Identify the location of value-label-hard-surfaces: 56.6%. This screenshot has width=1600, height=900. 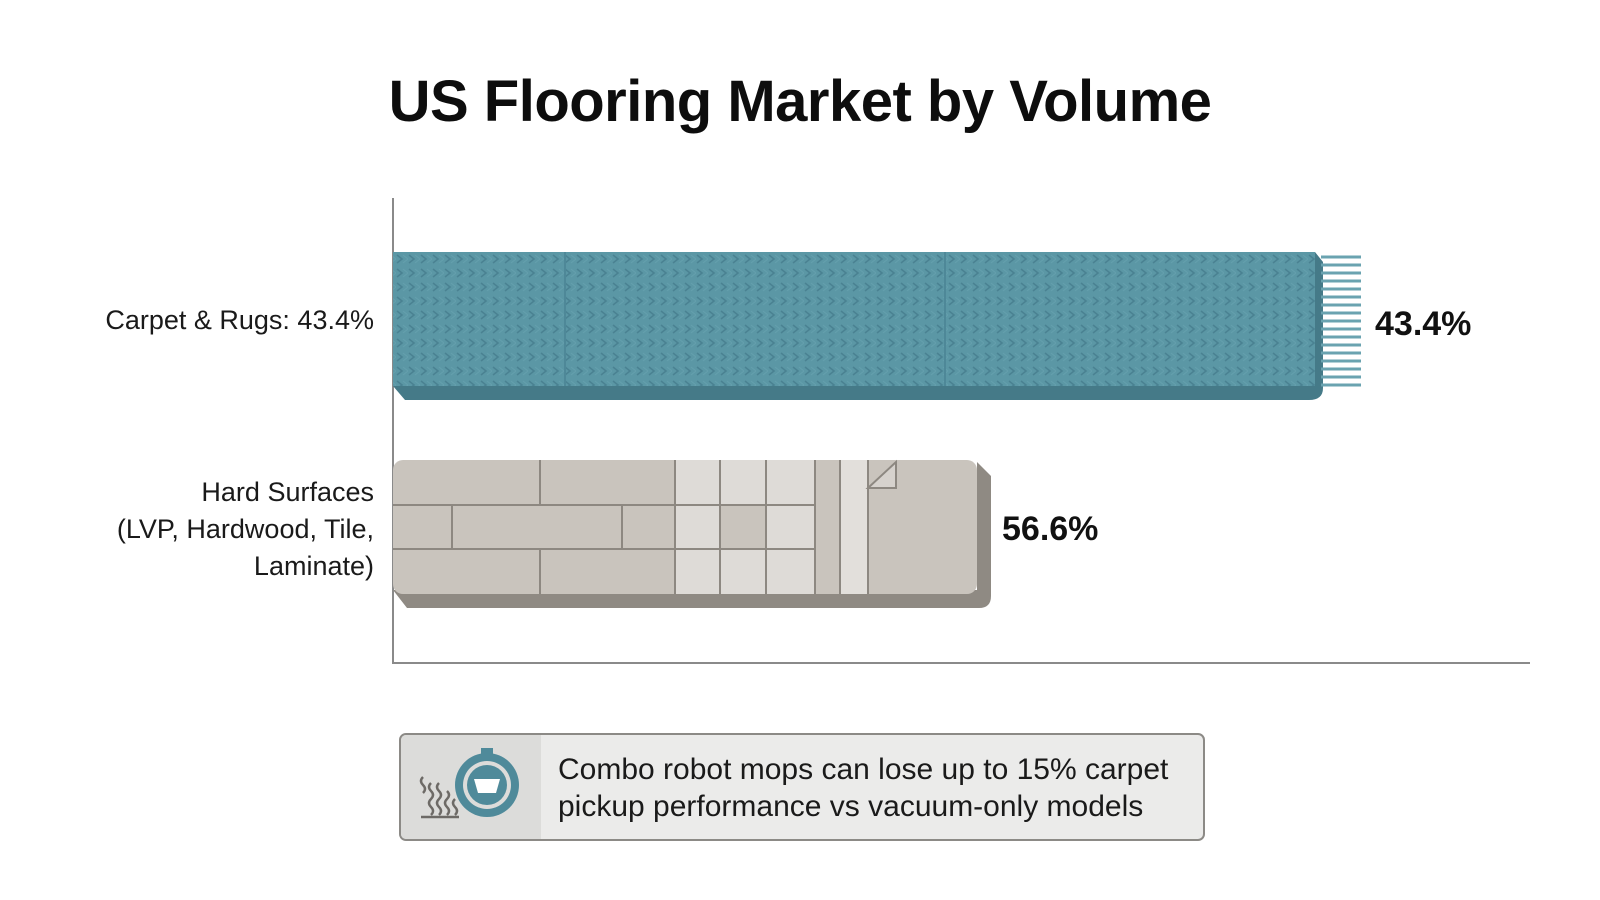
(1050, 529).